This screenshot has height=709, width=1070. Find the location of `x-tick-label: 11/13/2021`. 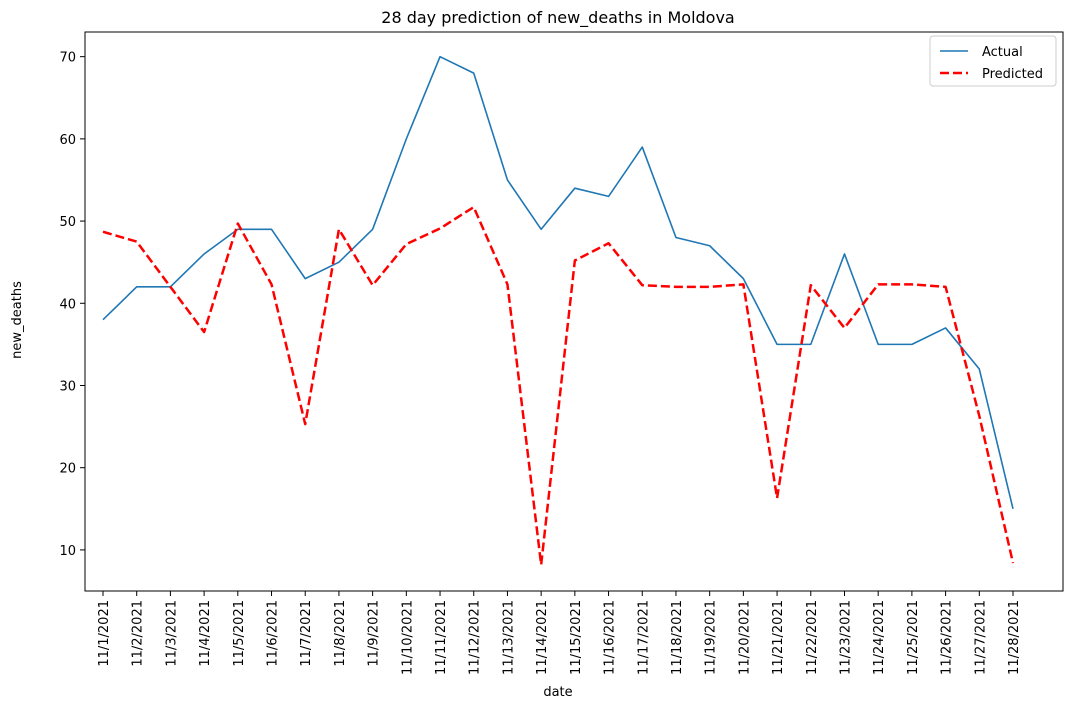

x-tick-label: 11/13/2021 is located at coordinates (508, 637).